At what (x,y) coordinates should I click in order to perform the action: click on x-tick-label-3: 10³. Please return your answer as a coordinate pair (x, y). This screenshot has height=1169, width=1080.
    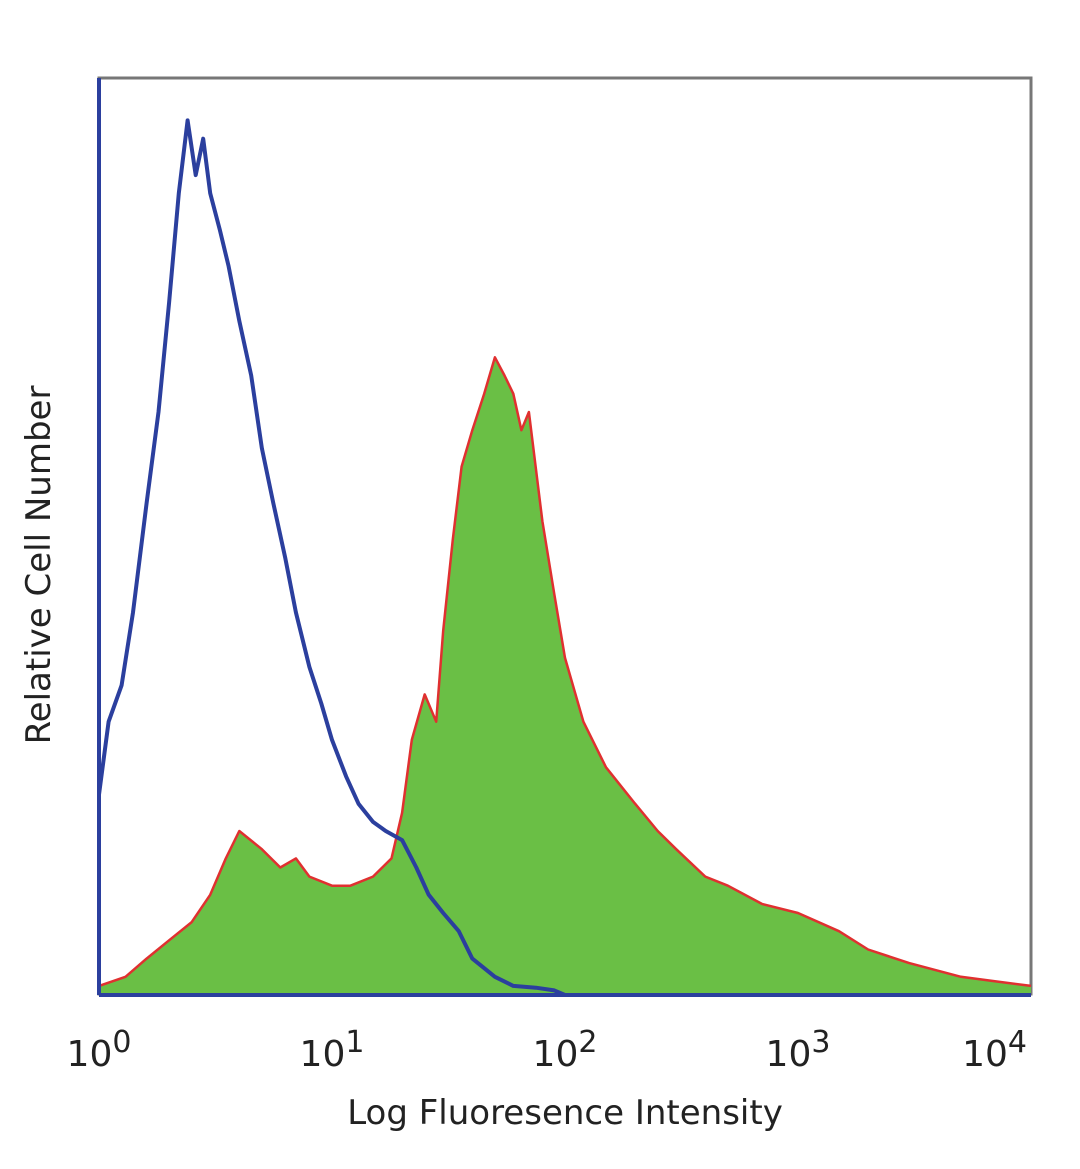
    Looking at the image, I should click on (798, 1050).